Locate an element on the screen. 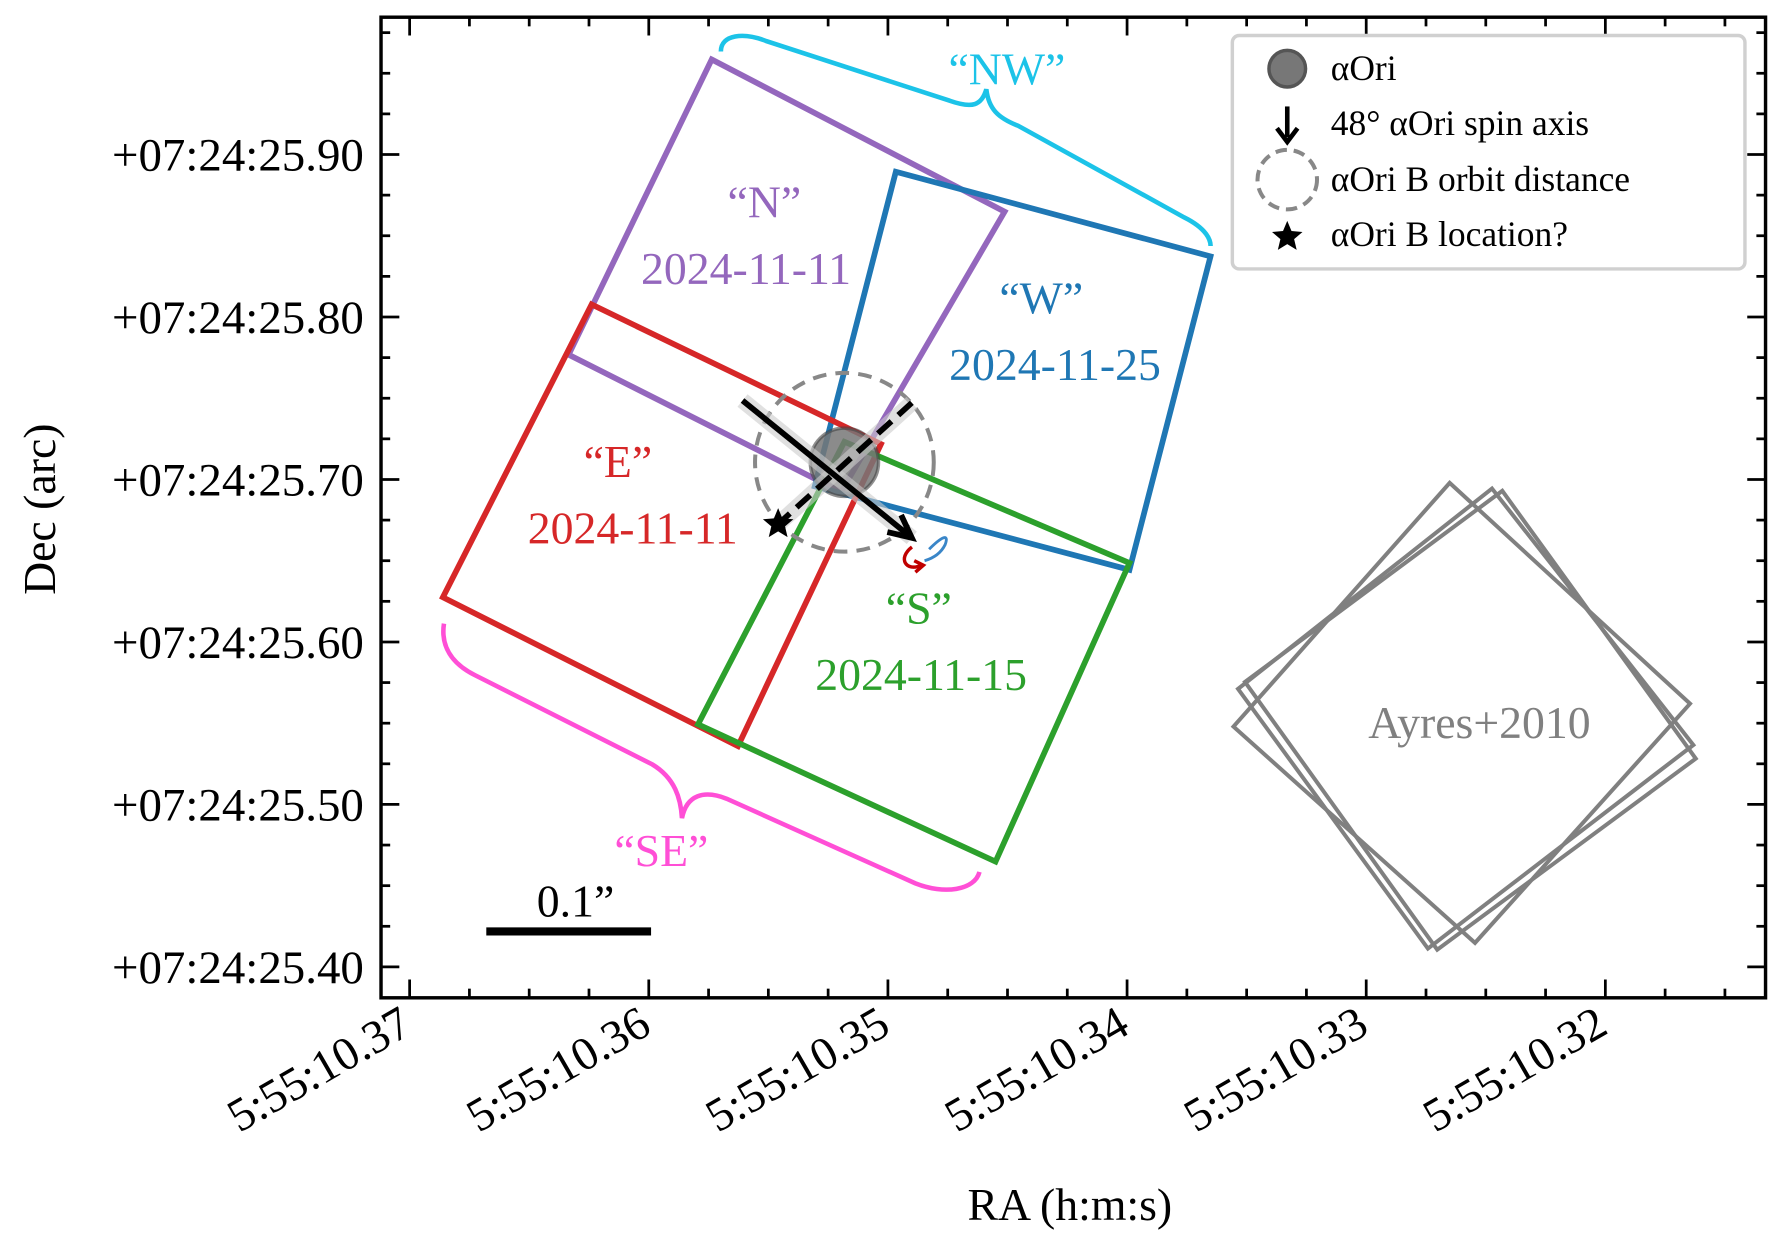  label-e: “E” is located at coordinates (618, 461).